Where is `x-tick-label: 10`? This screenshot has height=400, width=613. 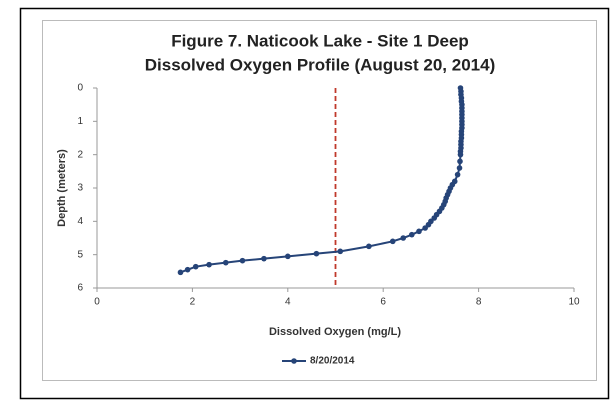 x-tick-label: 10 is located at coordinates (574, 302).